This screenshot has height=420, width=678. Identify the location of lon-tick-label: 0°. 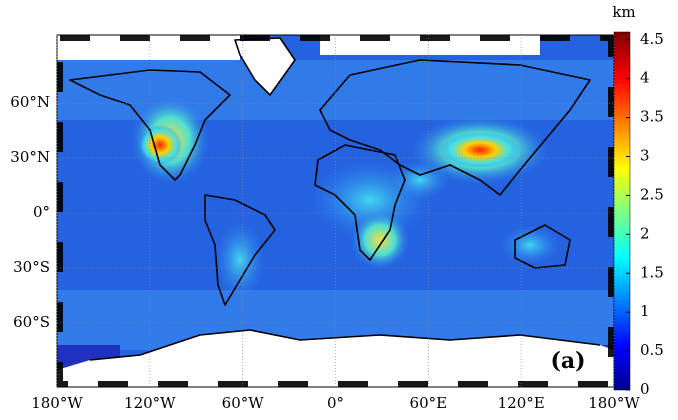
(335, 403).